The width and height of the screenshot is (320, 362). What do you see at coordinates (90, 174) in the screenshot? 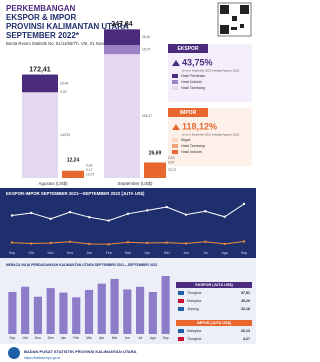
I see `segment-label: 12,07` at bounding box center [90, 174].